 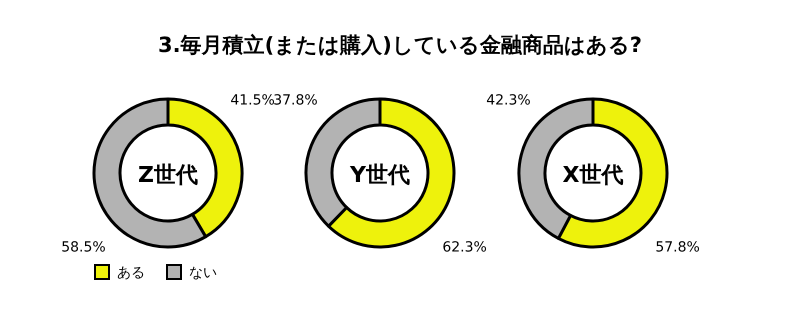 What do you see at coordinates (464, 248) in the screenshot?
I see `data-label: 62.3%` at bounding box center [464, 248].